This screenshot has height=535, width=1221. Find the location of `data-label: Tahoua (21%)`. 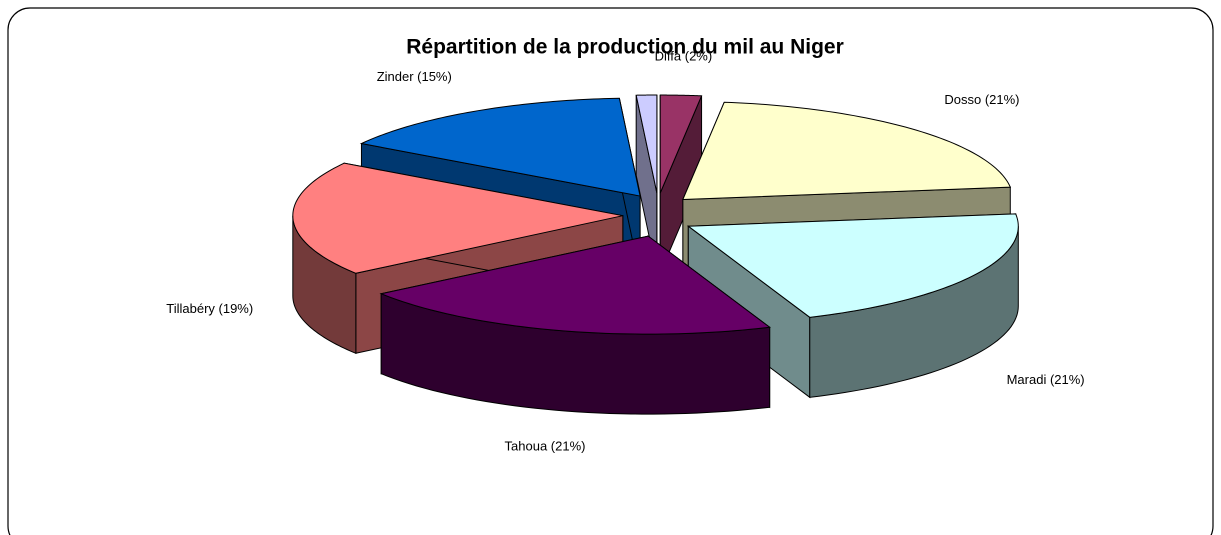

data-label: Tahoua (21%) is located at coordinates (545, 446).